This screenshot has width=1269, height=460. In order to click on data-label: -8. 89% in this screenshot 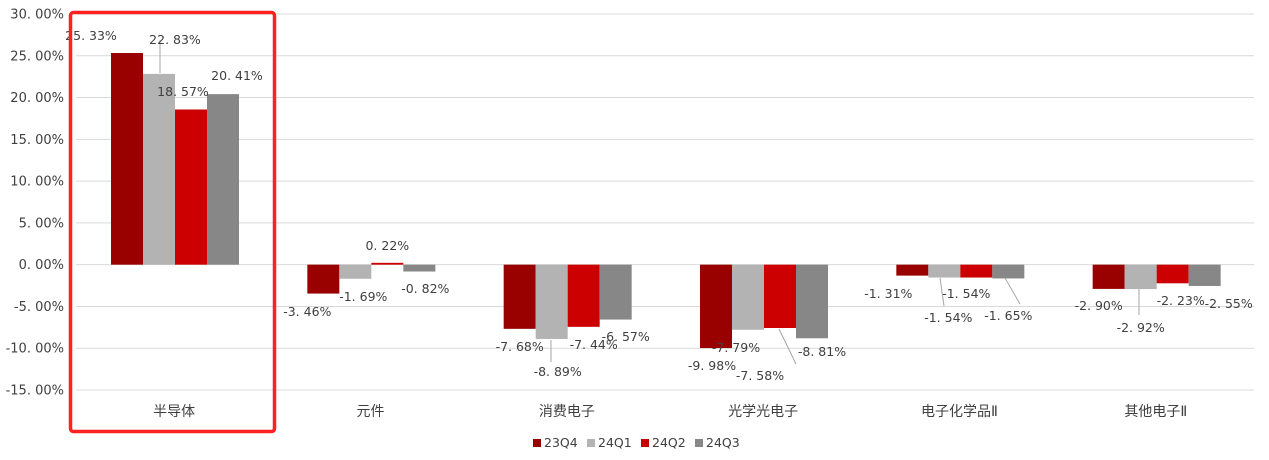, I will do `click(558, 371)`.